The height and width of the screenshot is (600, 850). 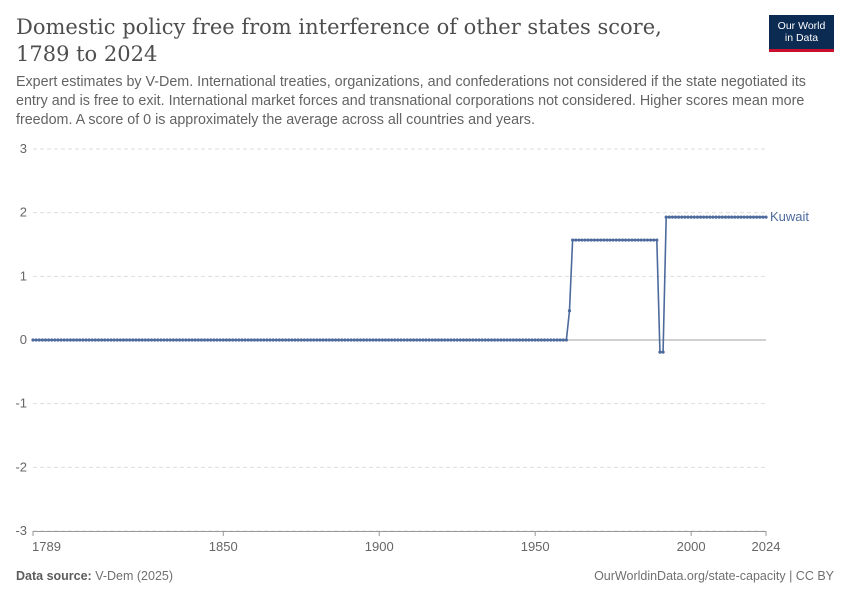 I want to click on owid-logo: Our World in Data, so click(x=801, y=33).